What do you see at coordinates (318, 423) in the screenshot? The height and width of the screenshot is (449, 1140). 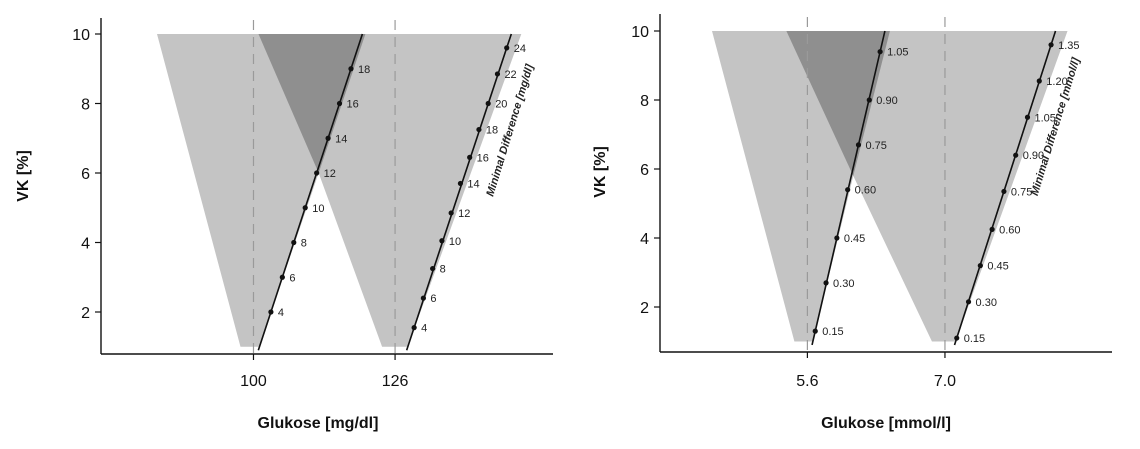 I see `x-axis-title: Glukose [mg/dl]` at bounding box center [318, 423].